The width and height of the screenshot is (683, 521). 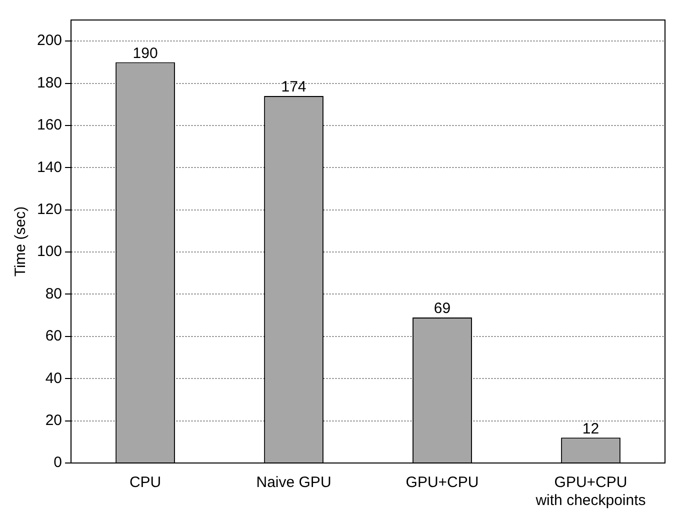 I want to click on x-tick-label: CPU, so click(x=145, y=483).